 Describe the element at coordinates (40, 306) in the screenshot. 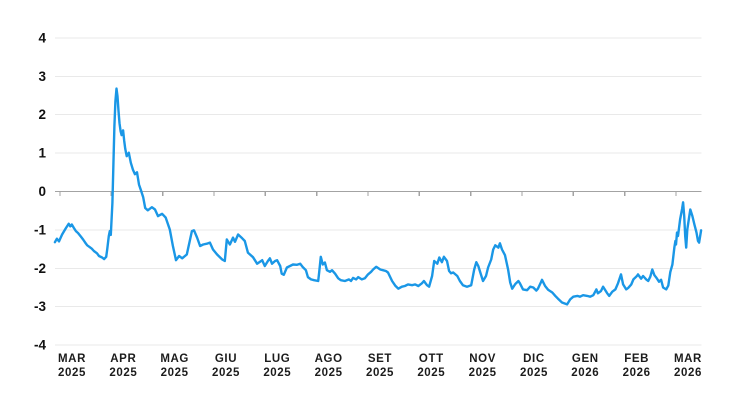

I see `y-axis-label: -3` at that location.